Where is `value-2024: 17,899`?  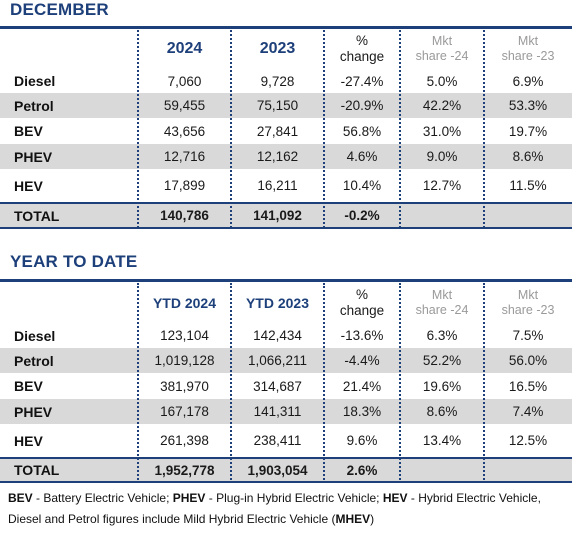 value-2024: 17,899 is located at coordinates (184, 185).